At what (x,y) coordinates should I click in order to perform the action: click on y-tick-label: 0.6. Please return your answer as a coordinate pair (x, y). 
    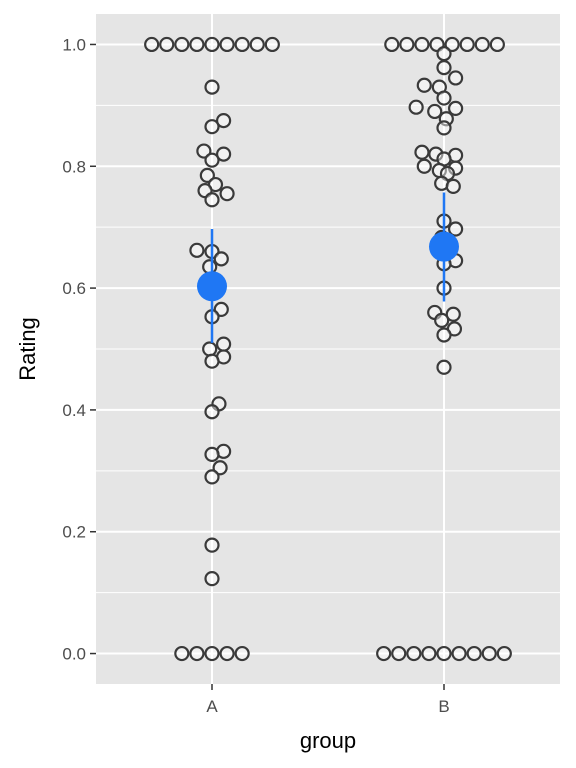
    Looking at the image, I should click on (74, 288).